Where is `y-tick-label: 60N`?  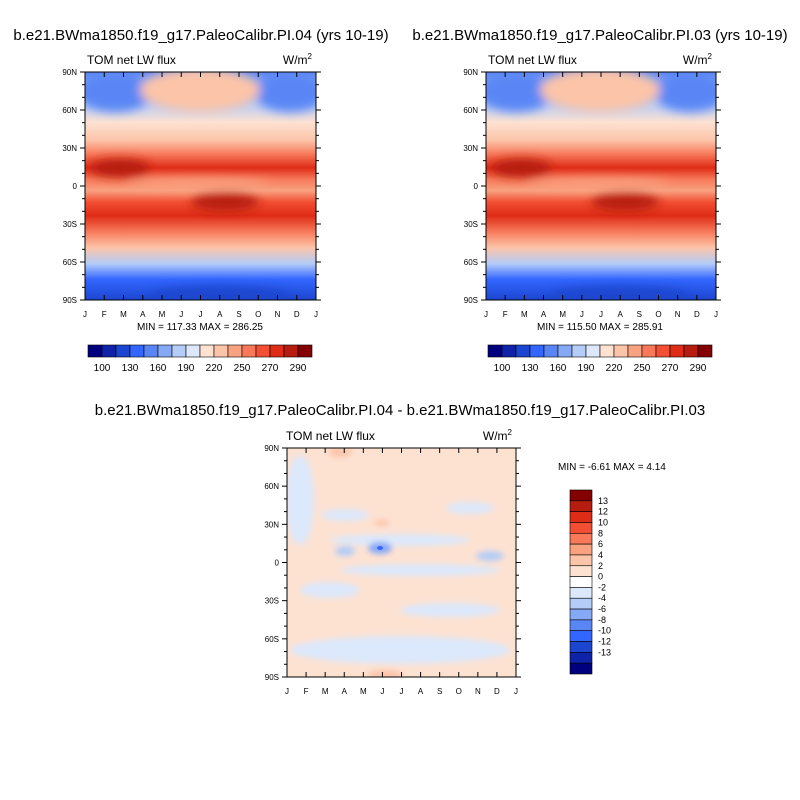
y-tick-label: 60N is located at coordinates (470, 110).